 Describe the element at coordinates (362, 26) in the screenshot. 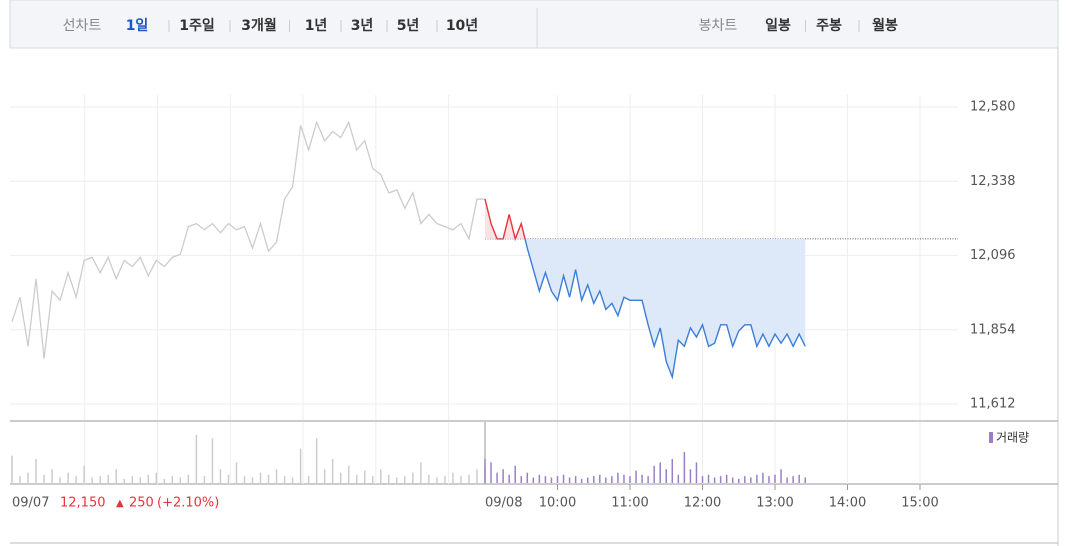

I see `tab: 3년` at that location.